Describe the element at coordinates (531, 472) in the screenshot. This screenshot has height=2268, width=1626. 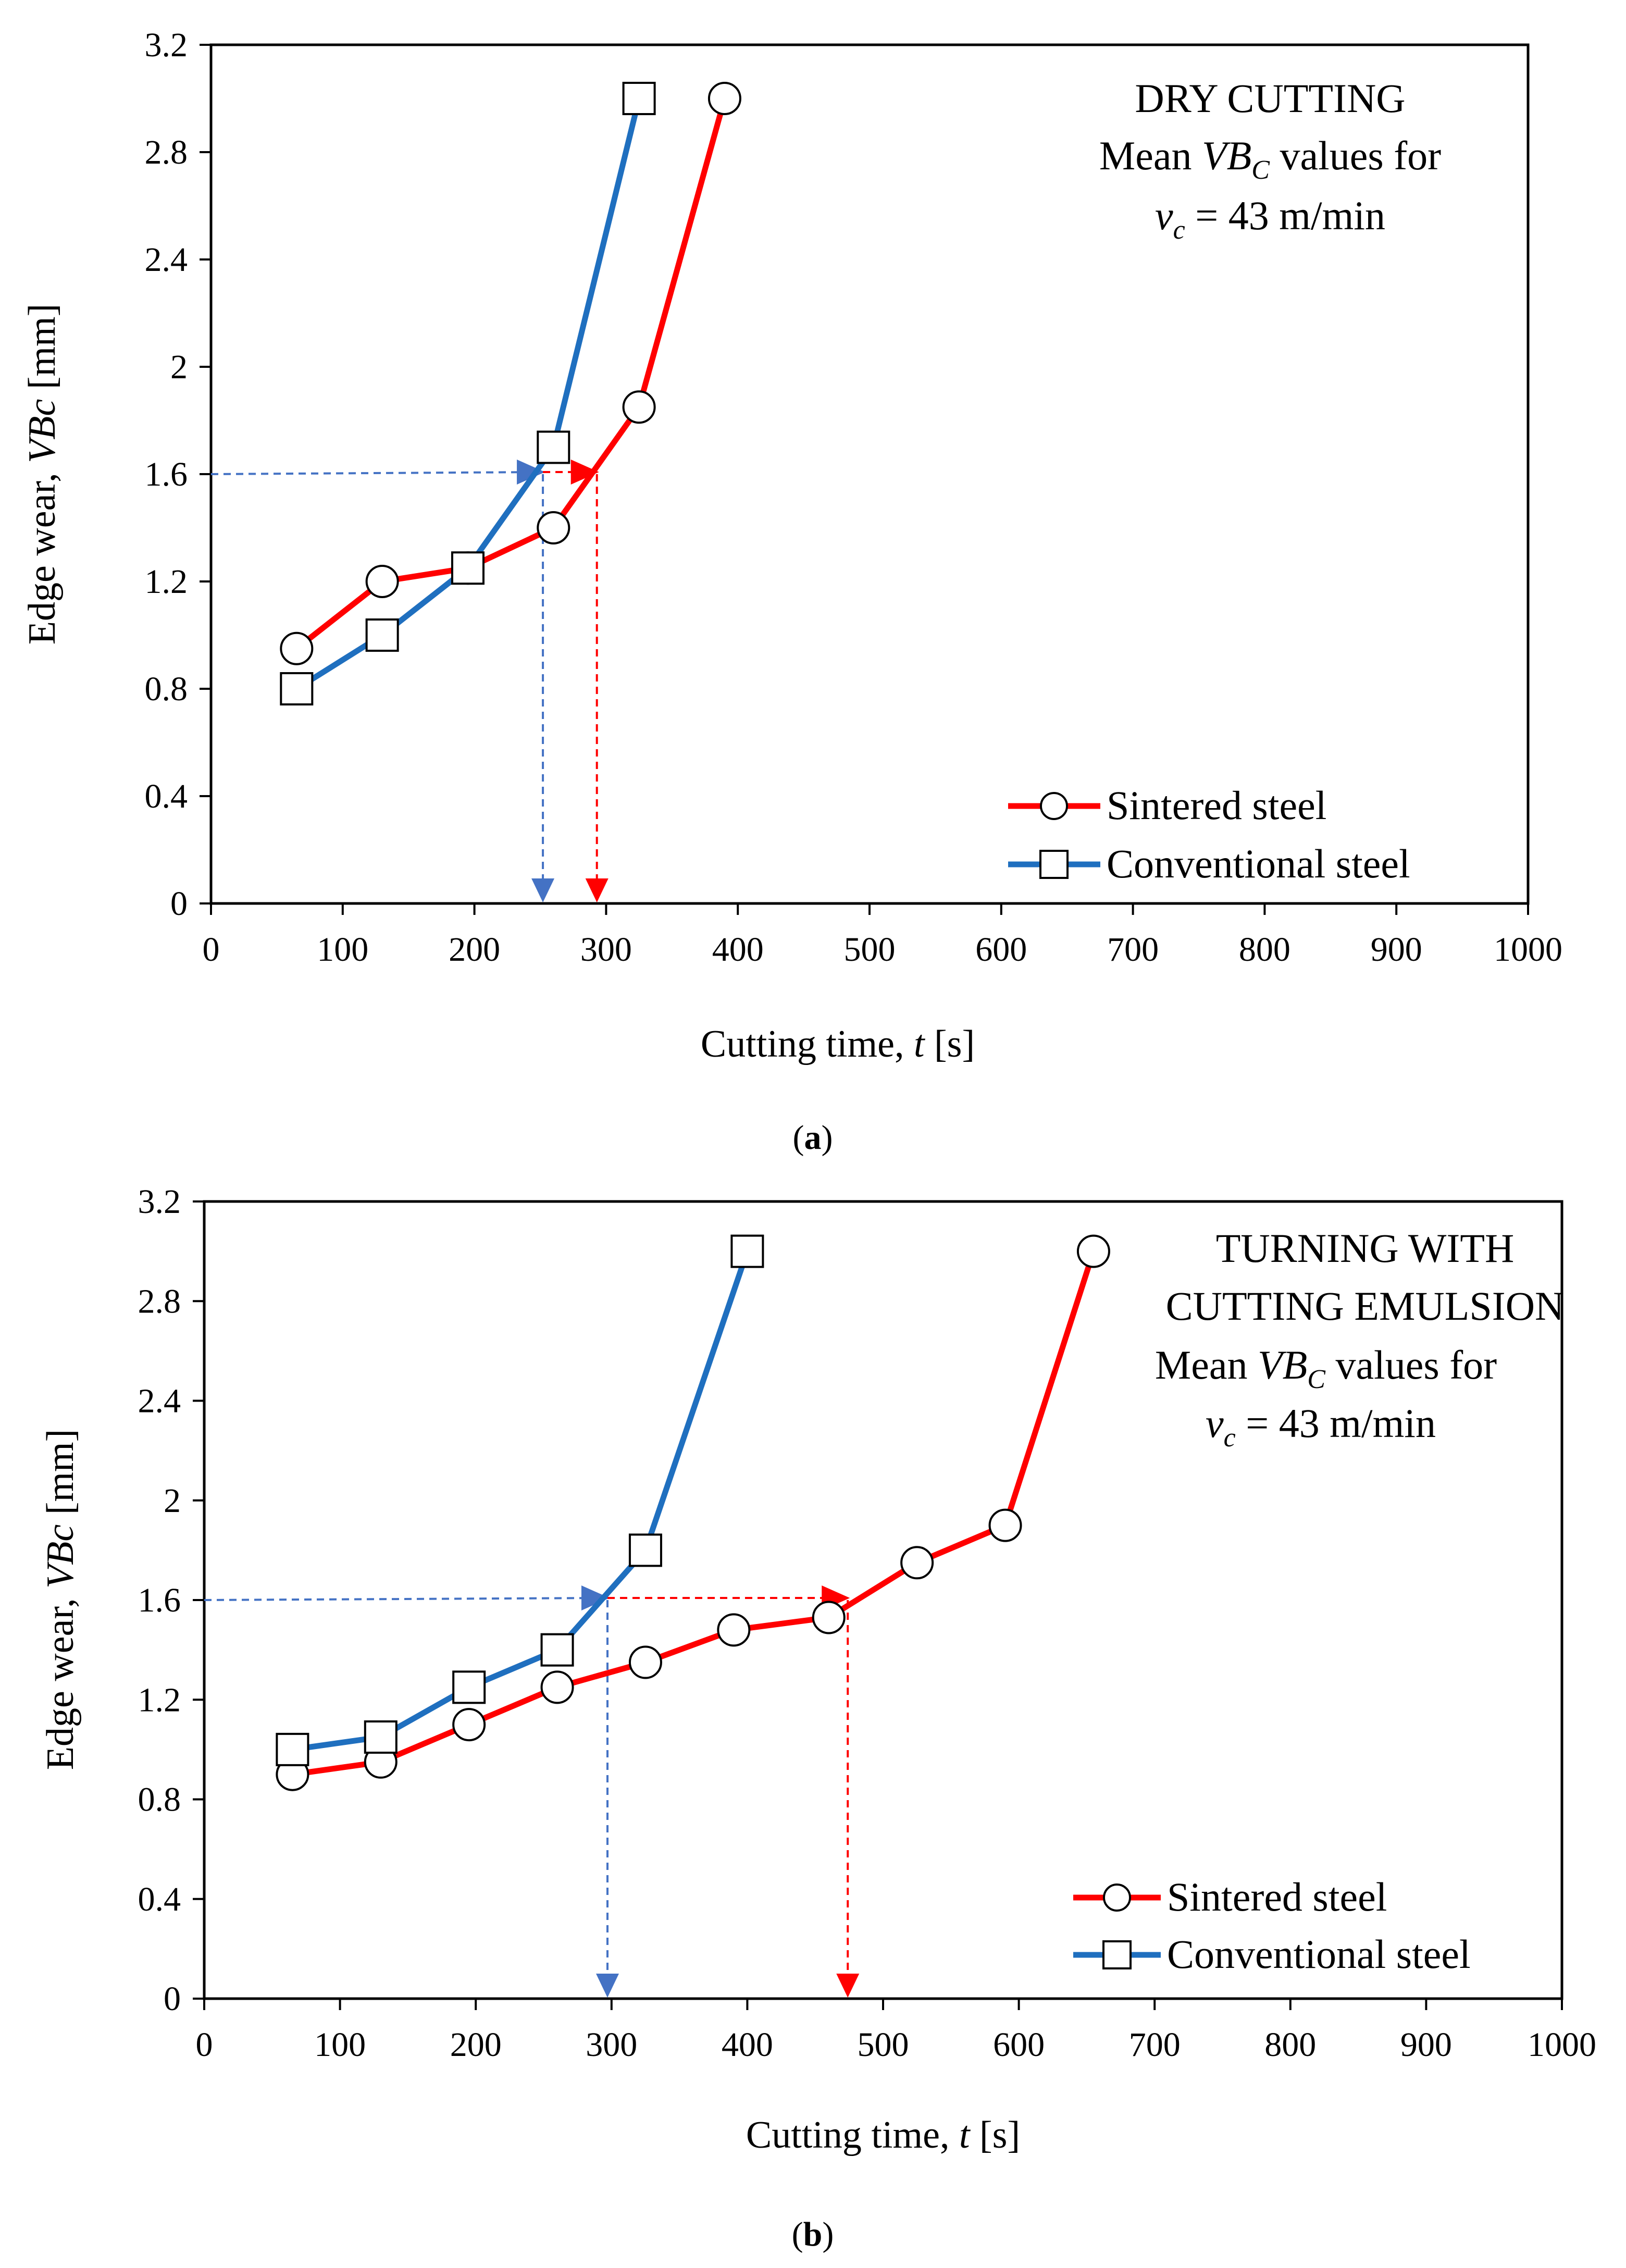
I see `threshold-arrowhead-horizontal-conventional` at that location.